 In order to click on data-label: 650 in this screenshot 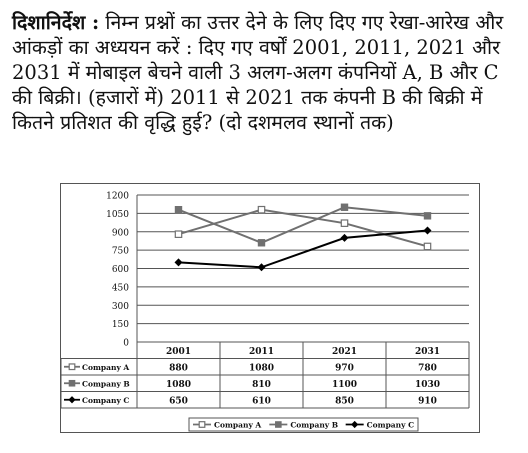, I will do `click(178, 401)`.